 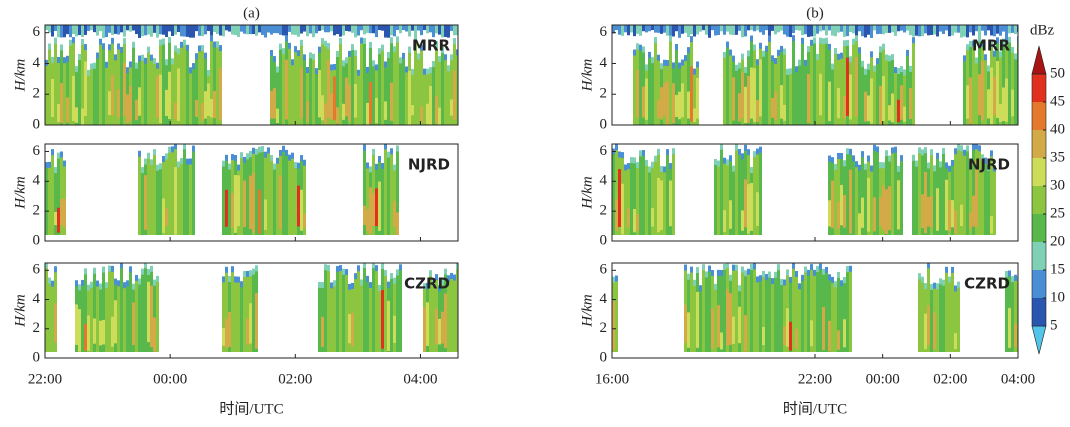 What do you see at coordinates (604, 357) in the screenshot?
I see `y-tick-label: 0` at bounding box center [604, 357].